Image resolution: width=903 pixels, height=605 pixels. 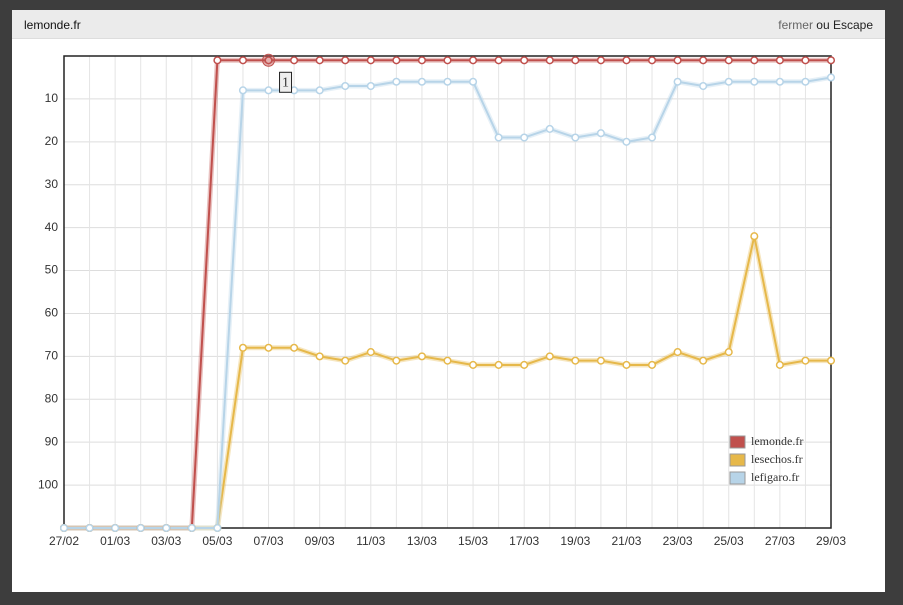 What do you see at coordinates (678, 541) in the screenshot?
I see `x-tick-label: 23/03` at bounding box center [678, 541].